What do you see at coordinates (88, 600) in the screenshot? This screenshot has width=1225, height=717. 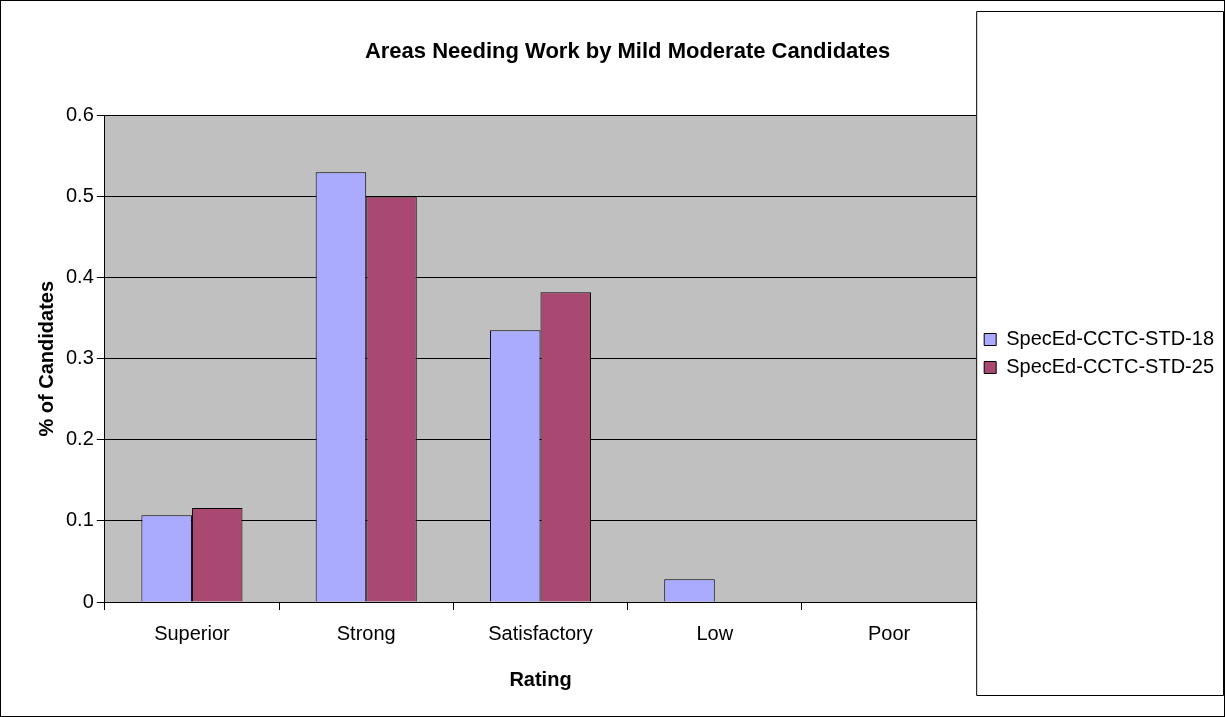 I see `y-tick-label: 0` at bounding box center [88, 600].